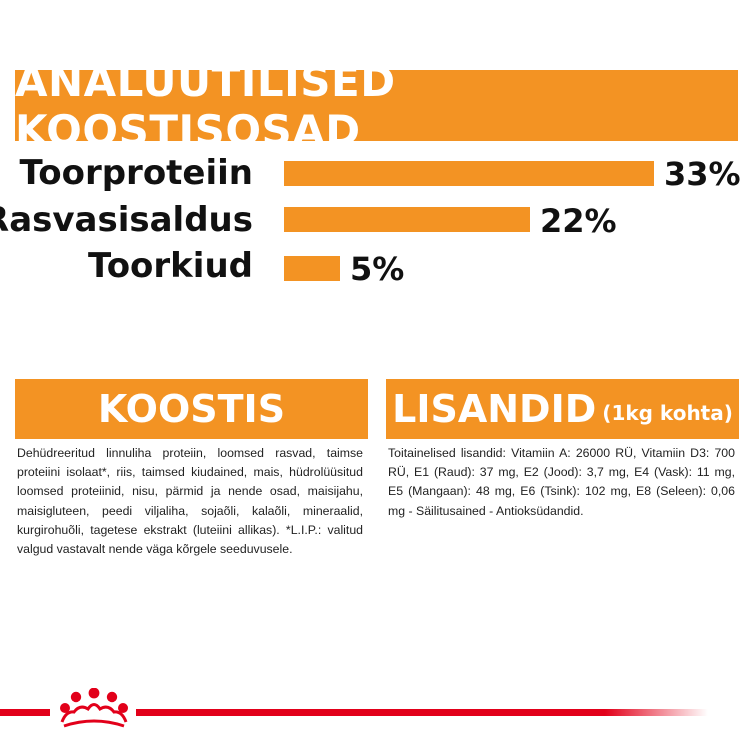 Image resolution: width=753 pixels, height=753 pixels. I want to click on nutrient-value: 5%, so click(377, 269).